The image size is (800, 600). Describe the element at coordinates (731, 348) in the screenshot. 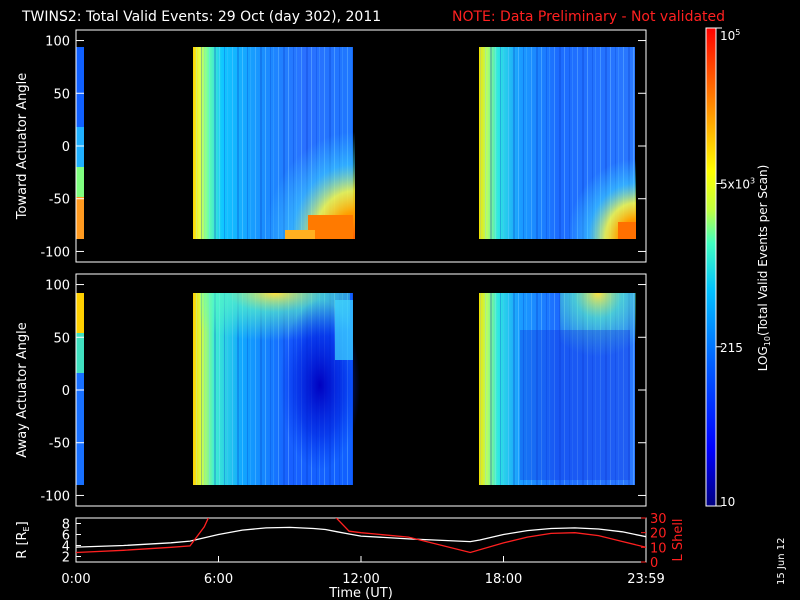

I see `colorbar-tick-label: 215` at that location.